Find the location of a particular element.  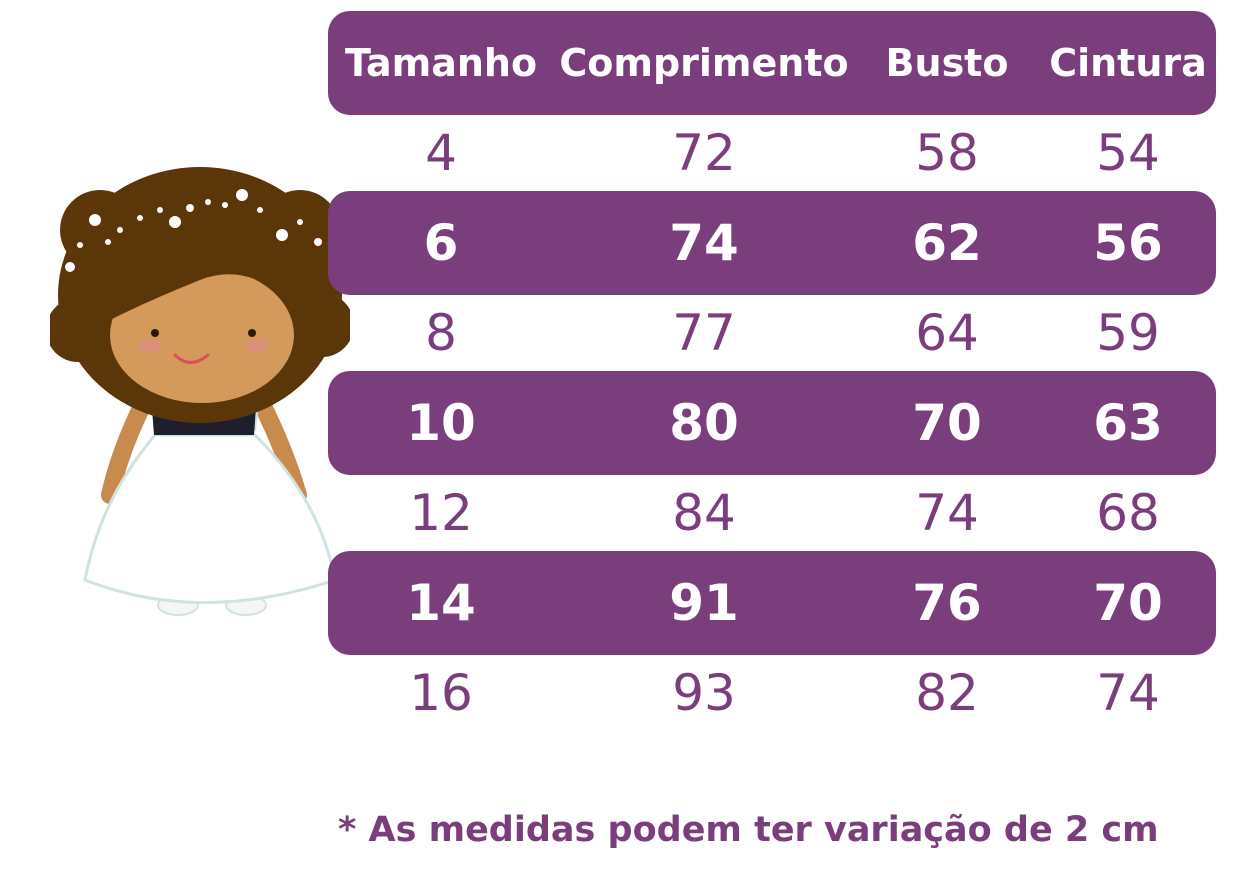

table-header: Tamanho Comprimento Busto Cintura is located at coordinates (772, 63).